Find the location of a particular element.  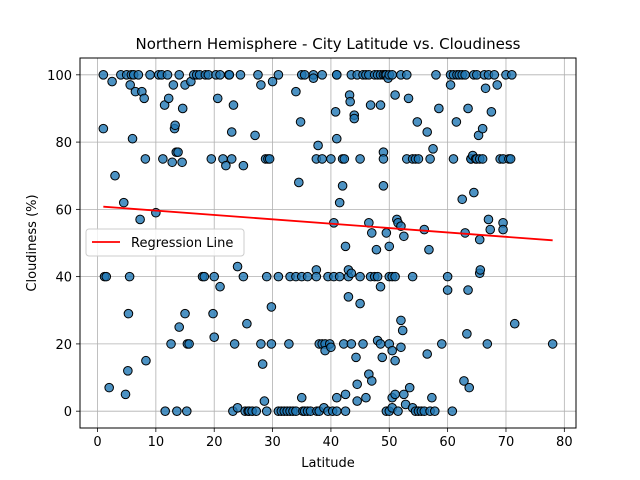

y-axis-label: Cloudiness (%) is located at coordinates (32, 242).